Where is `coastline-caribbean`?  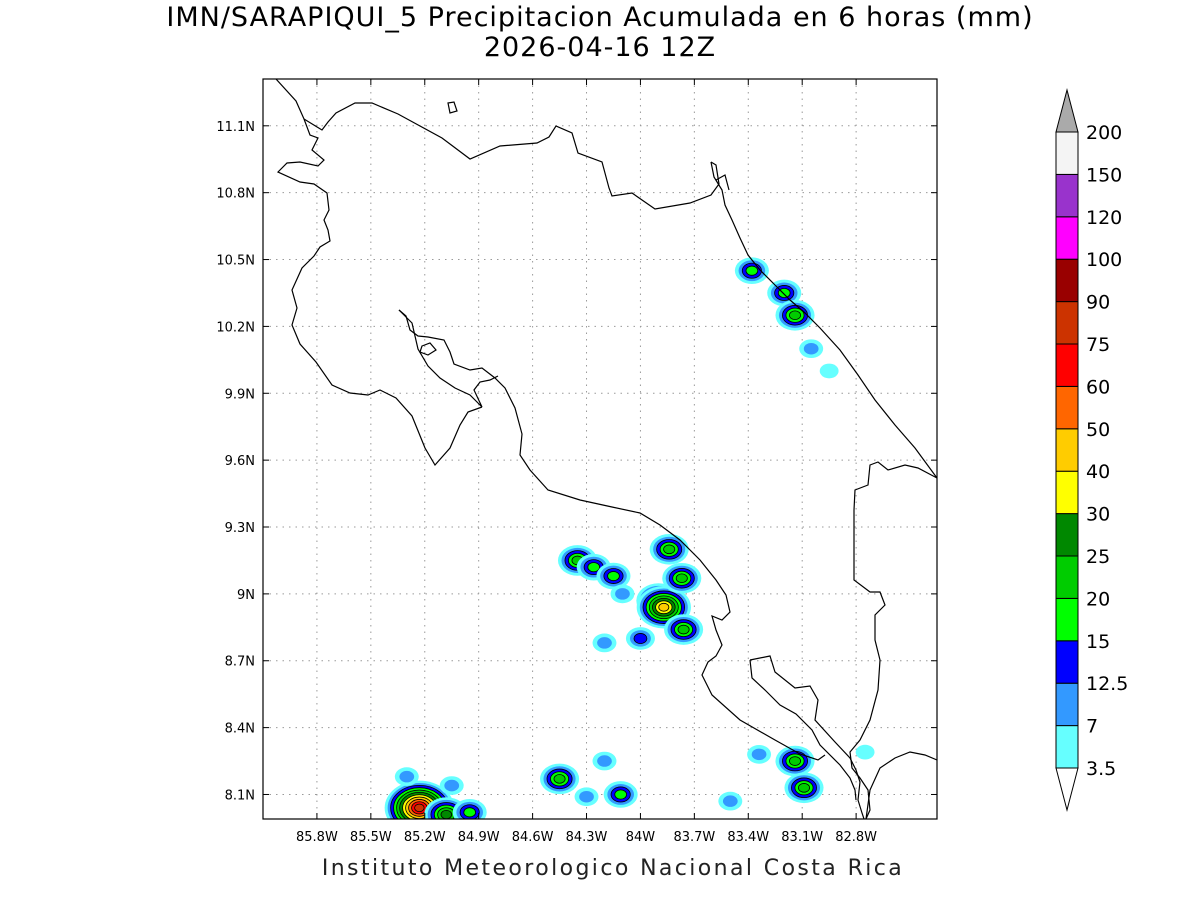 coastline-caribbean is located at coordinates (823, 320).